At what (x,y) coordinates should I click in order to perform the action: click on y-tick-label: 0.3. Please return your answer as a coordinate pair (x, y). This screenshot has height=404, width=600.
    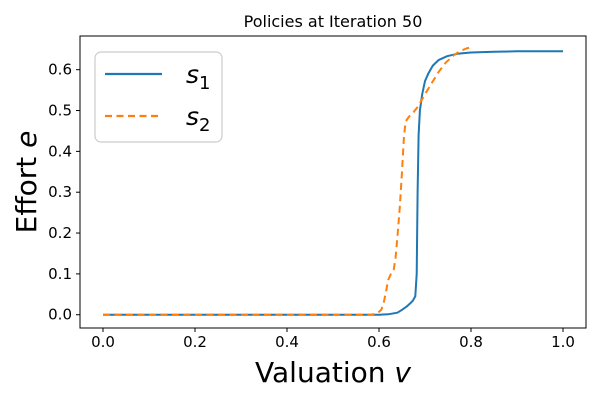
    Looking at the image, I should click on (60, 192).